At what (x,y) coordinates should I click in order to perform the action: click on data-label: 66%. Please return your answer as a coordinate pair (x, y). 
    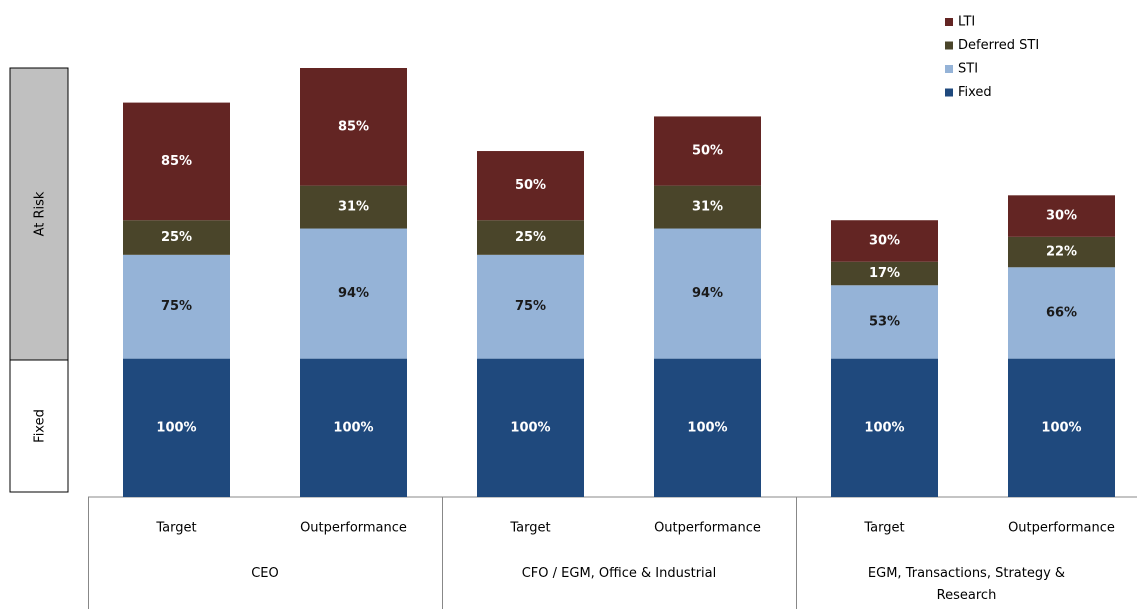
    Looking at the image, I should click on (1061, 312).